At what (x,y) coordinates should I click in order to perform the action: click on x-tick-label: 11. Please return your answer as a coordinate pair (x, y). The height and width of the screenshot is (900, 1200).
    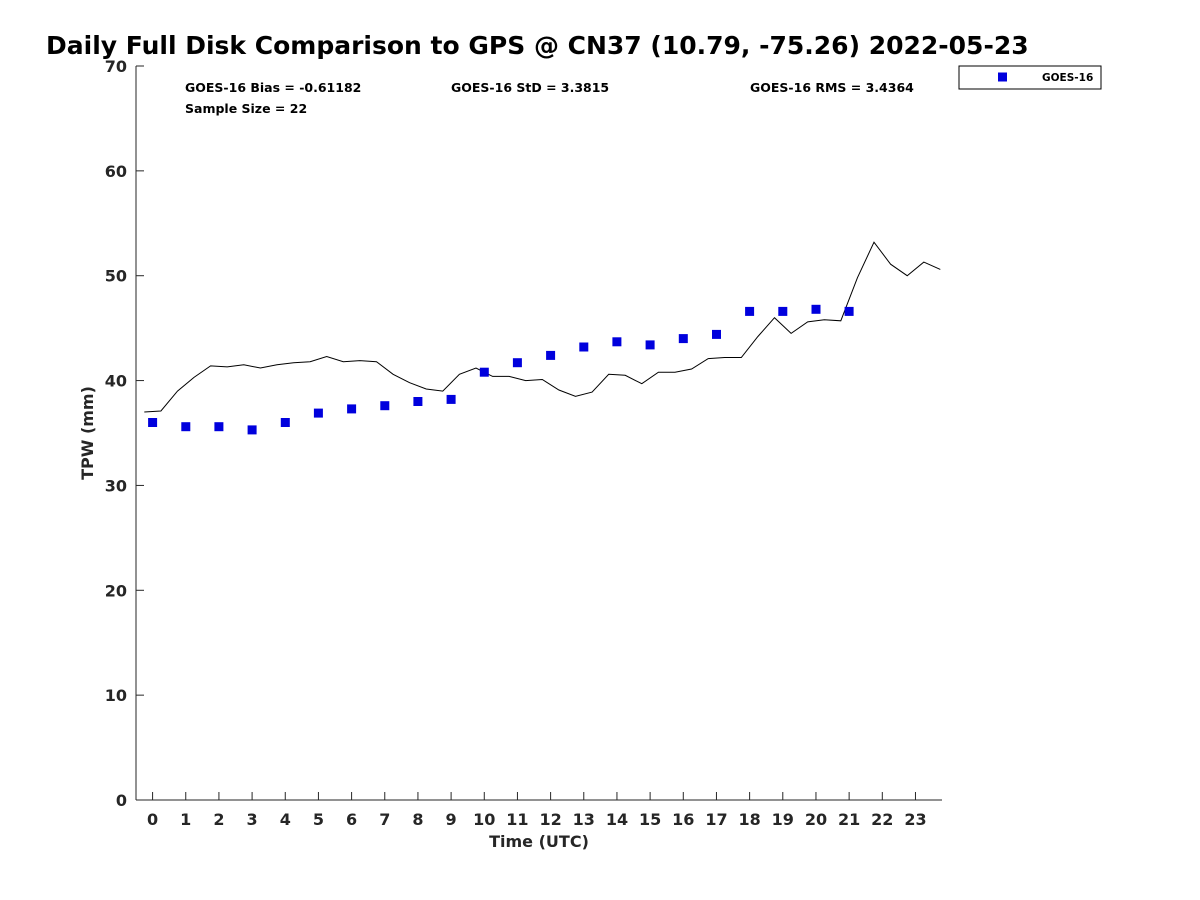
    Looking at the image, I should click on (517, 819).